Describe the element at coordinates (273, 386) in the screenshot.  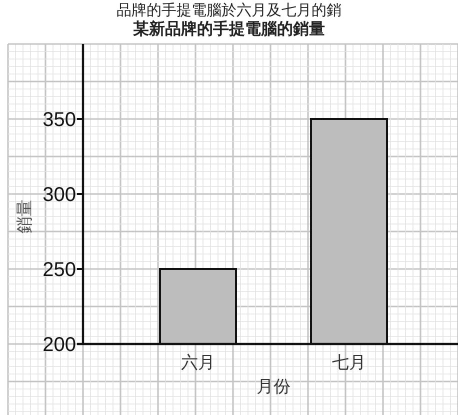
I see `x-axis-title: 月份` at that location.